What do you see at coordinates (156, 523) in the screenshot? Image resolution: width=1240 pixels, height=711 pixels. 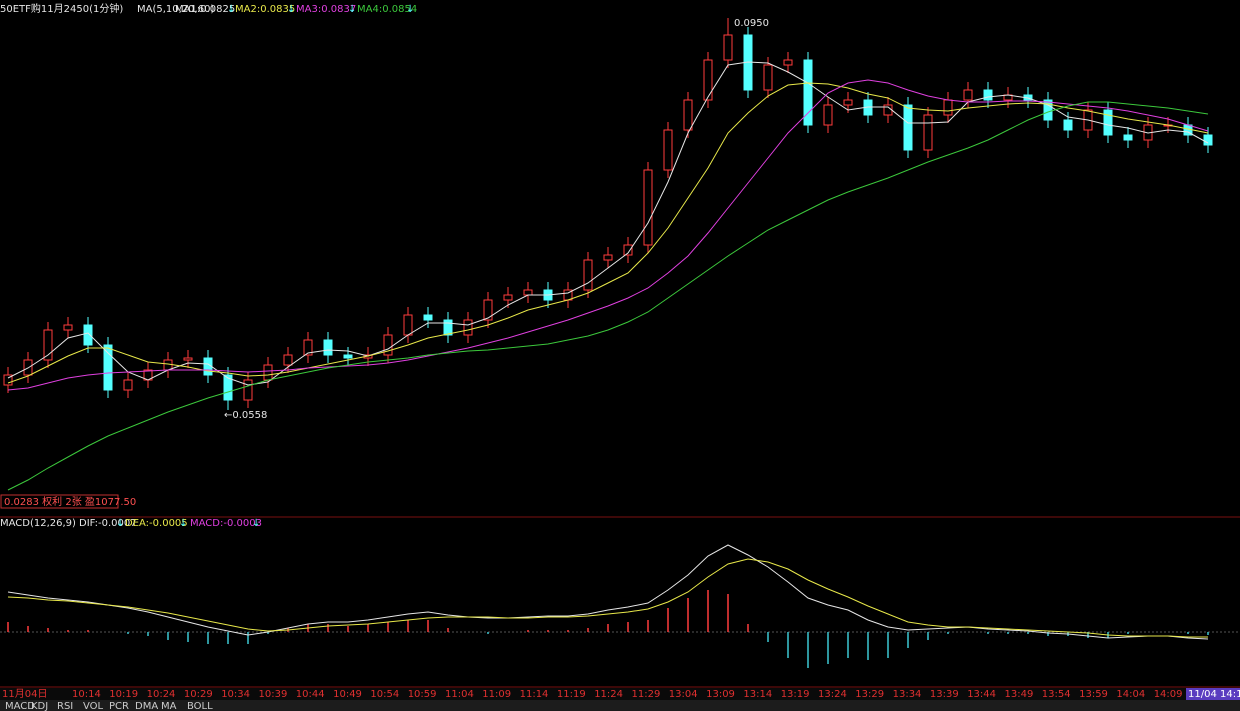 I see `legend-entry: DEA:-0.0005` at bounding box center [156, 523].